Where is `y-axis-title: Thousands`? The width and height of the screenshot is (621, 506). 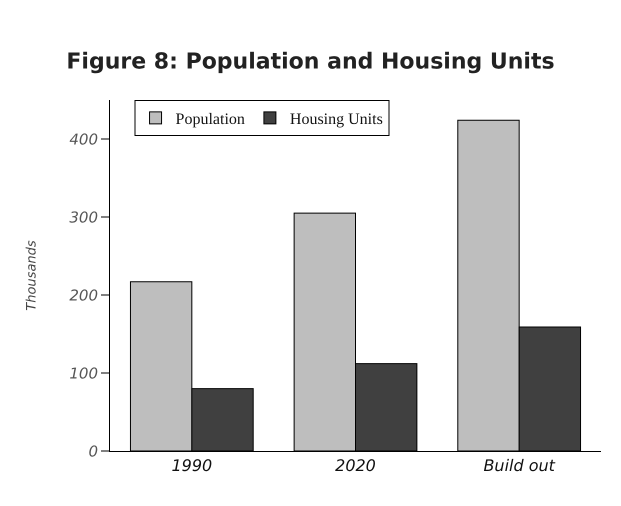 y-axis-title: Thousands is located at coordinates (32, 275).